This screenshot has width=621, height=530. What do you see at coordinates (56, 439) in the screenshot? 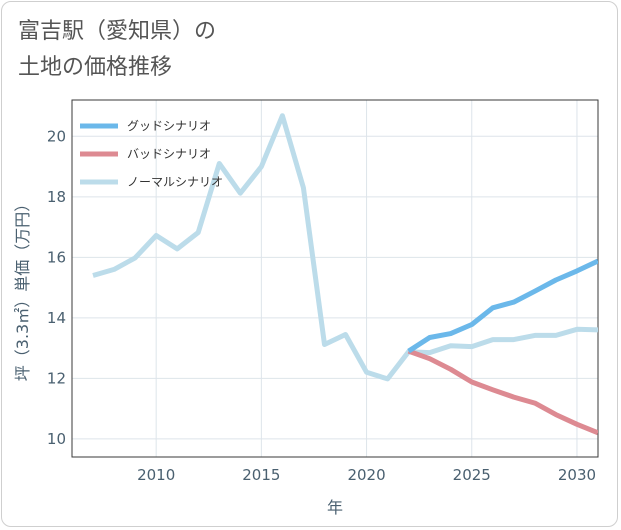
I see `y-tick-label-10: 10` at bounding box center [56, 439].